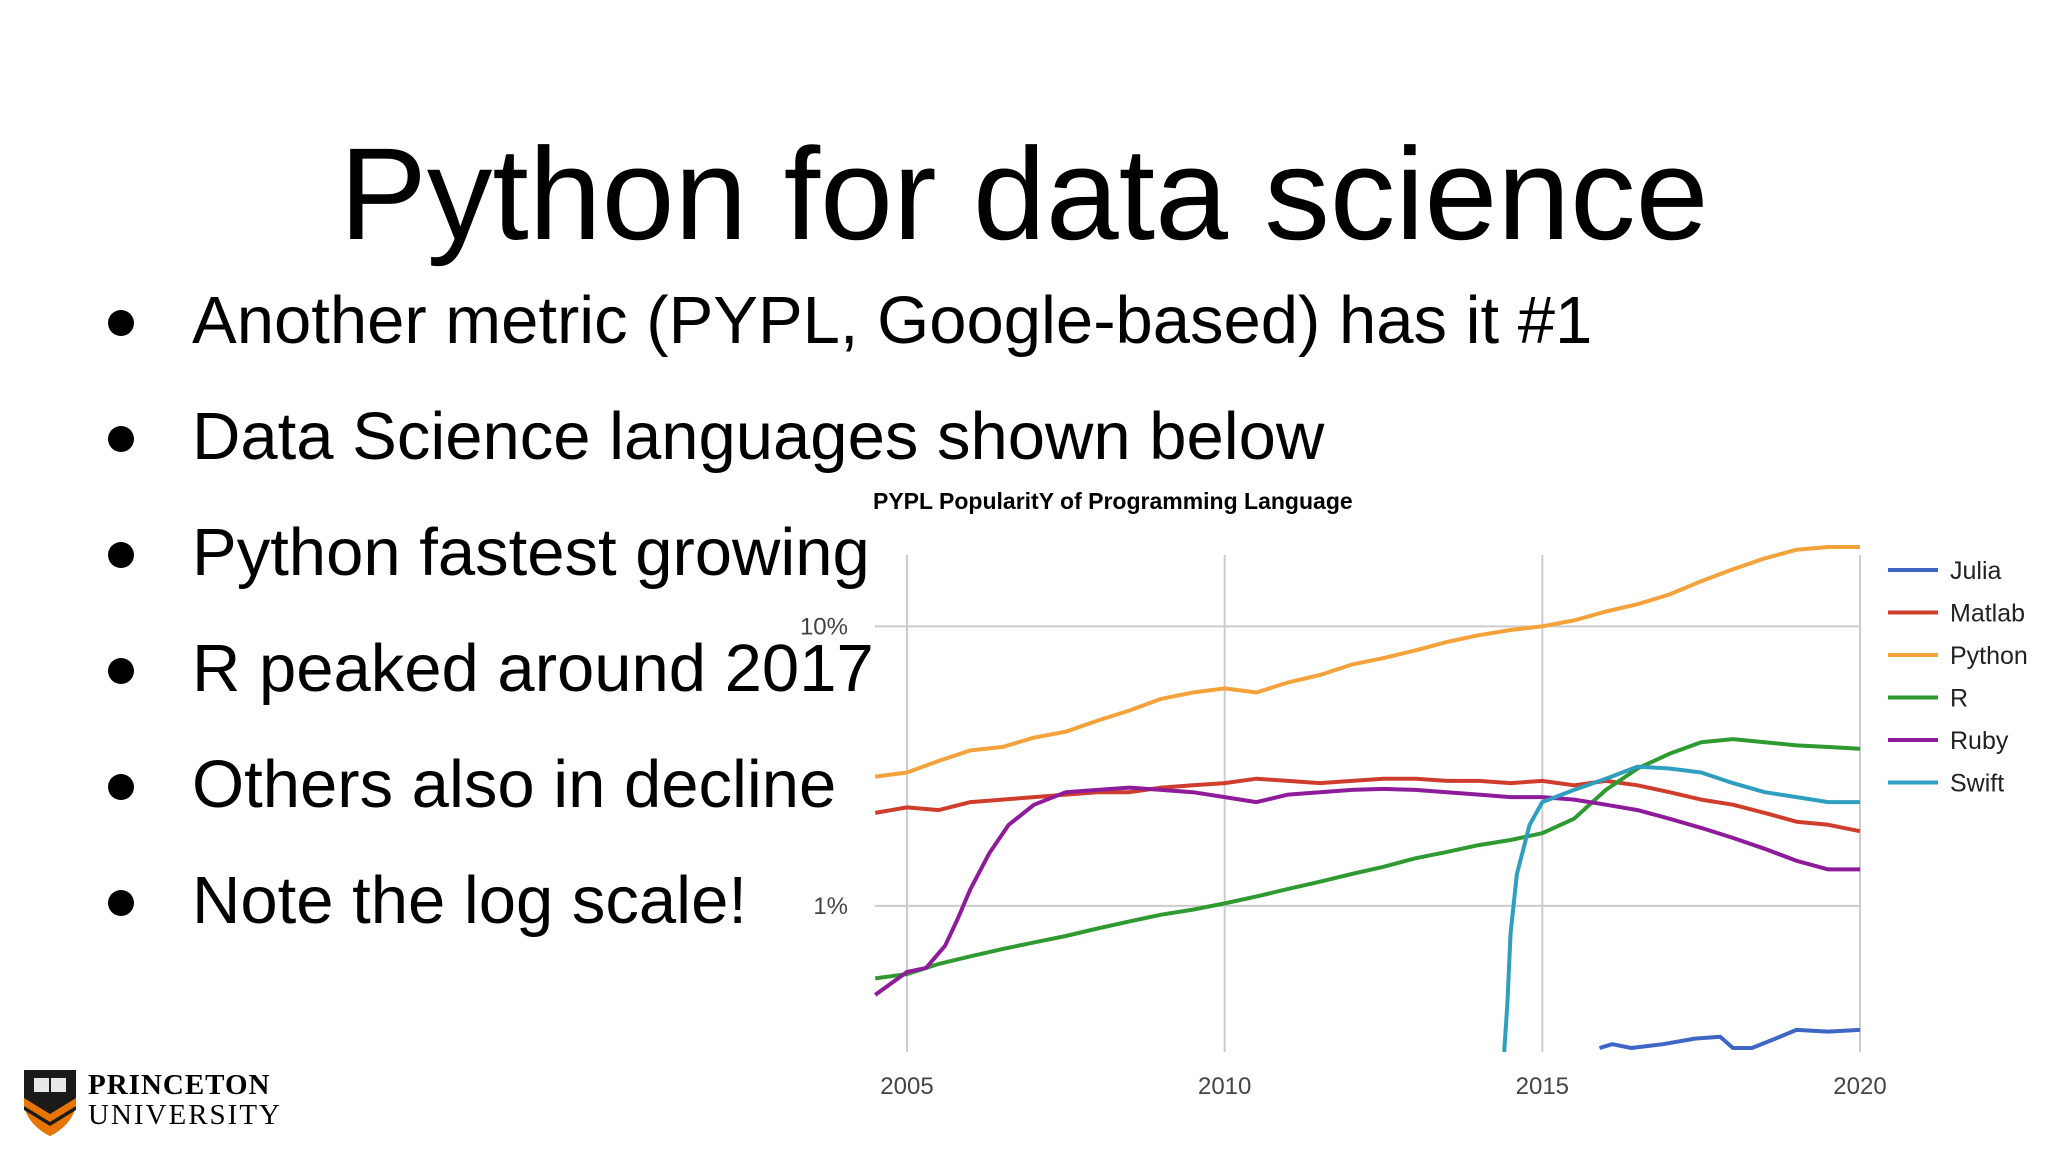 This screenshot has height=1152, width=2048. Describe the element at coordinates (1977, 784) in the screenshot. I see `legend-label-swift: Swift` at that location.